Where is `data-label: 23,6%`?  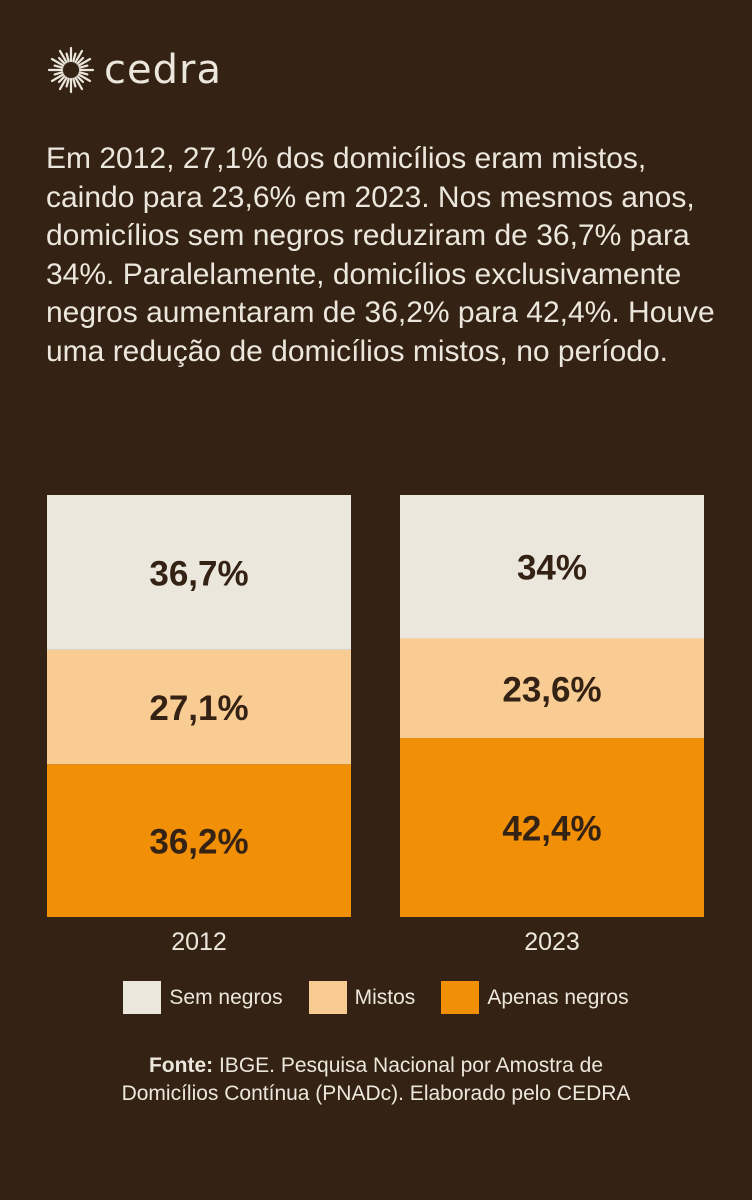 data-label: 23,6% is located at coordinates (551, 689).